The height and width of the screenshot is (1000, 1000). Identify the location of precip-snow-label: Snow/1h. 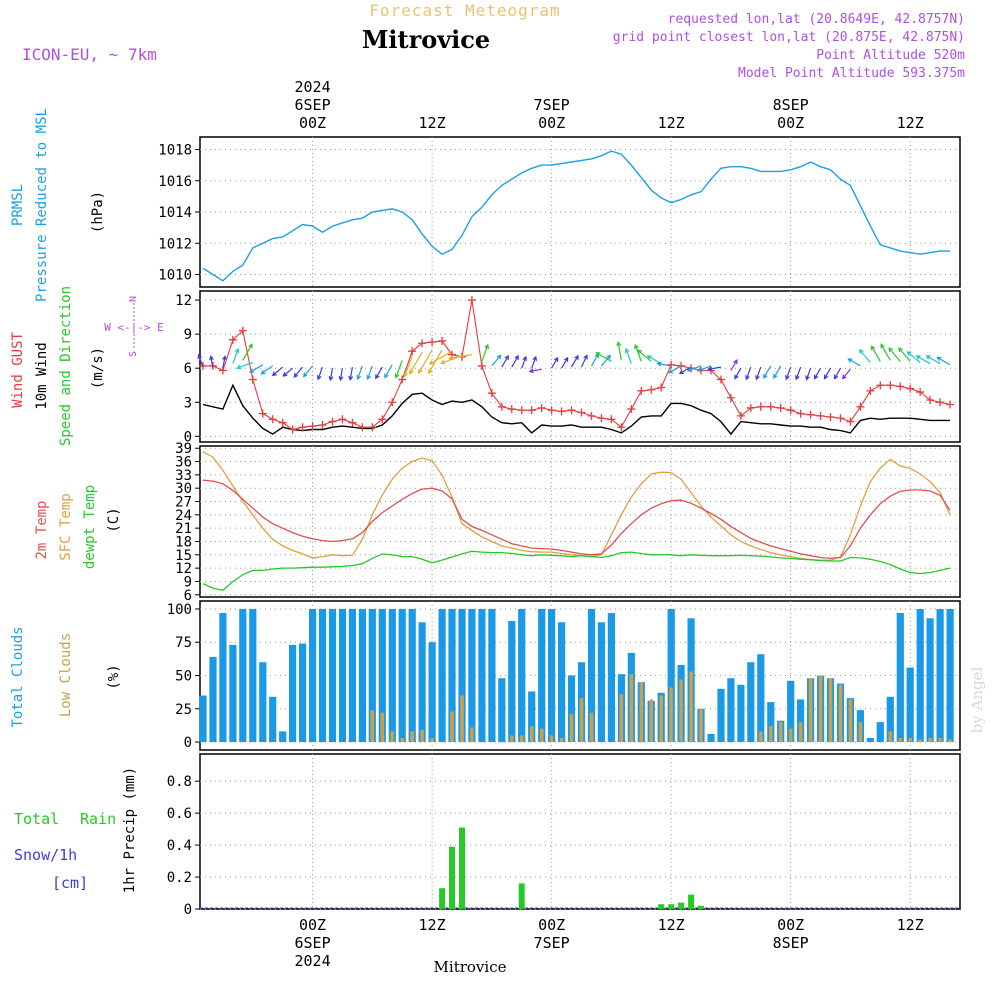
(45, 855).